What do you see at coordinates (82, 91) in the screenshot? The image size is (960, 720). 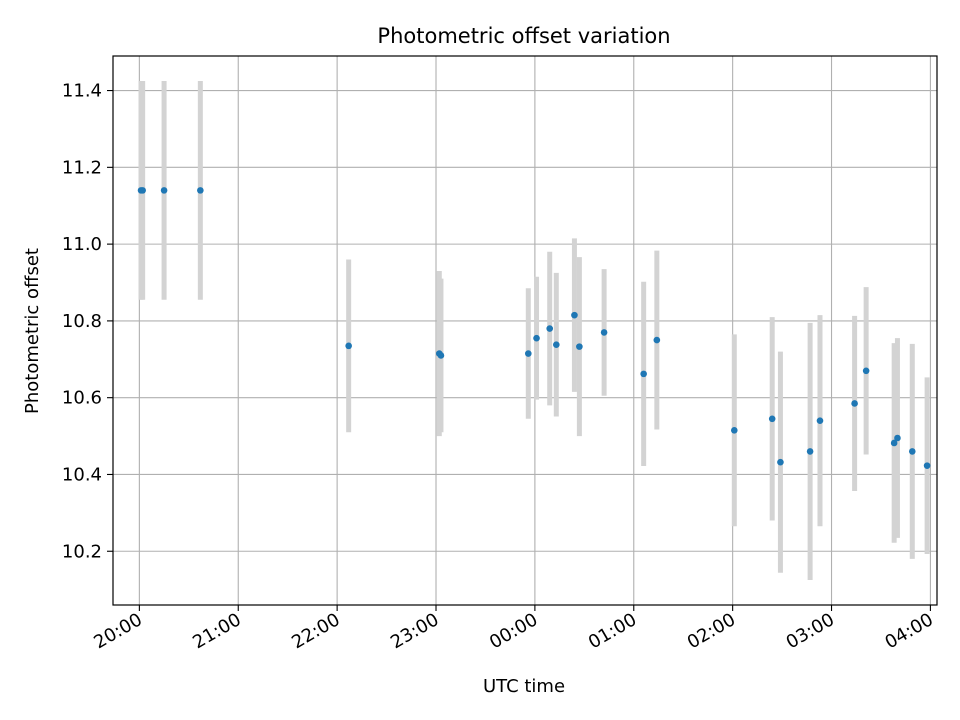 I see `y-tick-label: 11.4` at bounding box center [82, 91].